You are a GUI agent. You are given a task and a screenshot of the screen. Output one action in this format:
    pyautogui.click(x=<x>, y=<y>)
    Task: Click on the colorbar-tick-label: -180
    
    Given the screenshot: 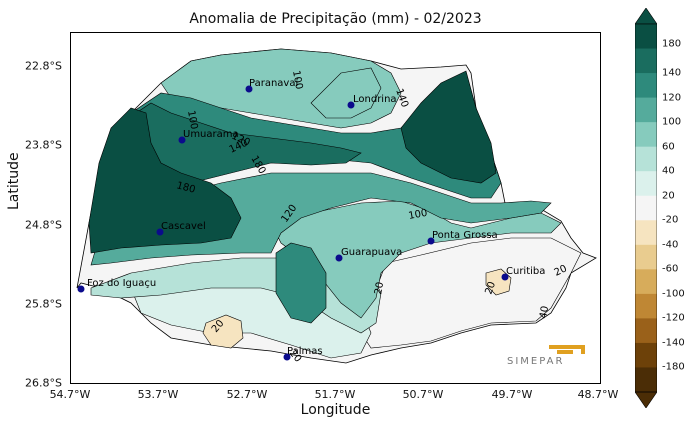 What is the action you would take?
    pyautogui.click(x=673, y=367)
    